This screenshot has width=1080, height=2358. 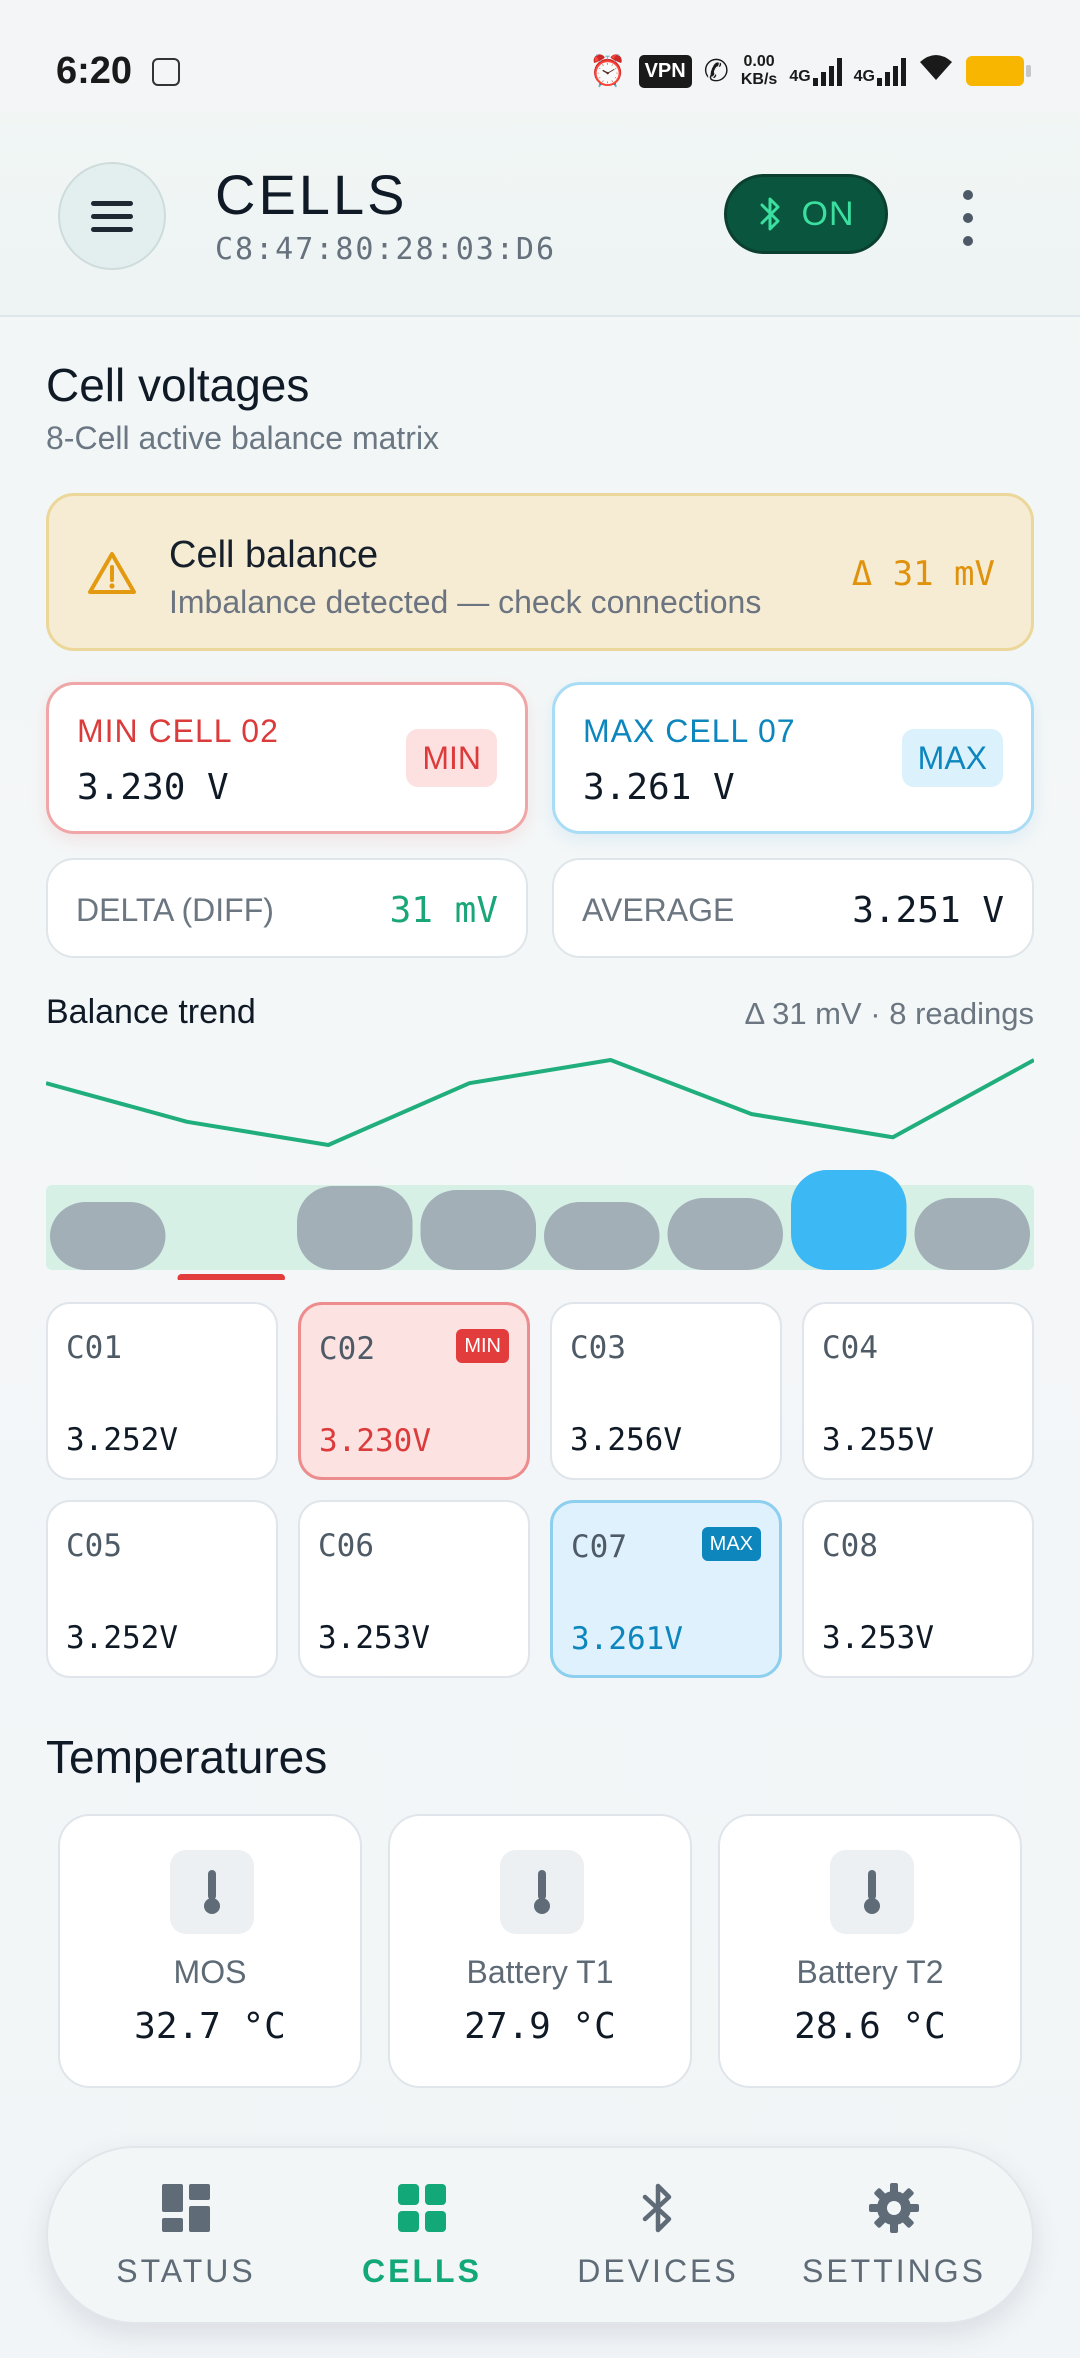 I want to click on signal-2: 4G, so click(x=880, y=71).